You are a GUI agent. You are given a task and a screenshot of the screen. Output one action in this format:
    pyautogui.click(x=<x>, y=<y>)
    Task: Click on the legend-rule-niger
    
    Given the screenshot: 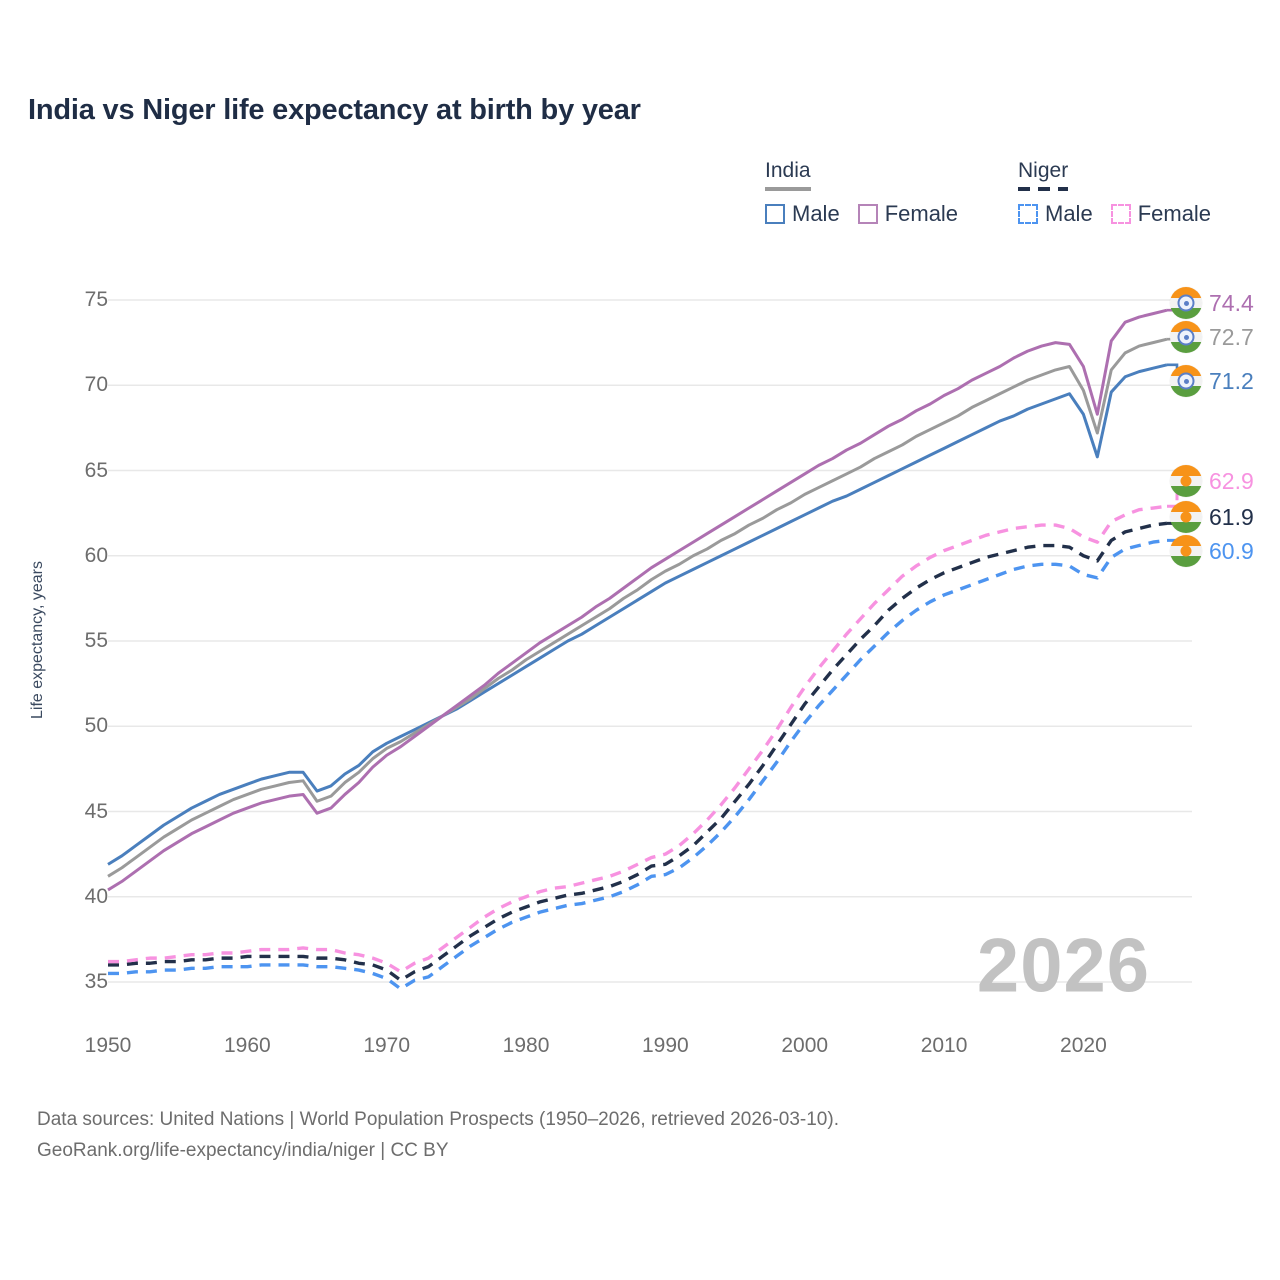 What is the action you would take?
    pyautogui.click(x=1043, y=189)
    